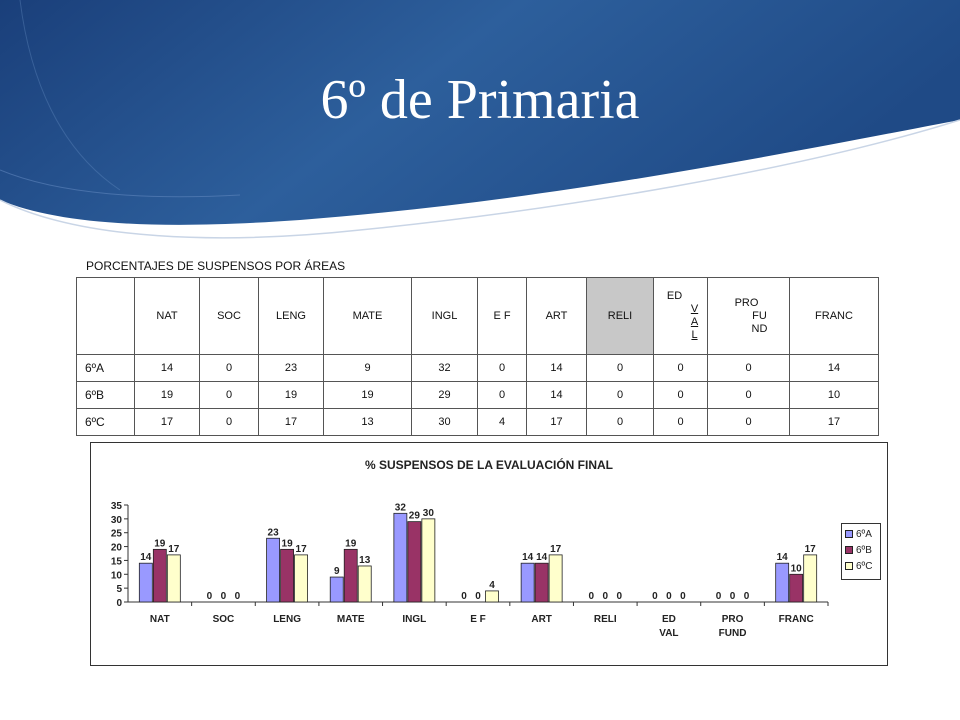 This screenshot has height=720, width=960. I want to click on column-header-line: A, so click(694, 322).